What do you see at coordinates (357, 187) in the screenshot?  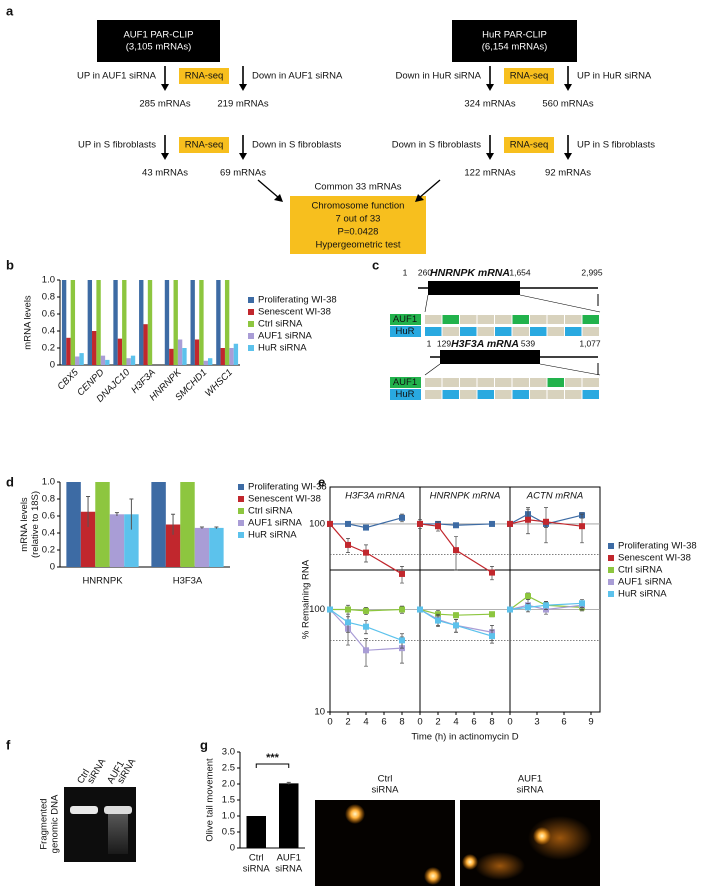 I see `common: Common 33 mRNAs` at bounding box center [357, 187].